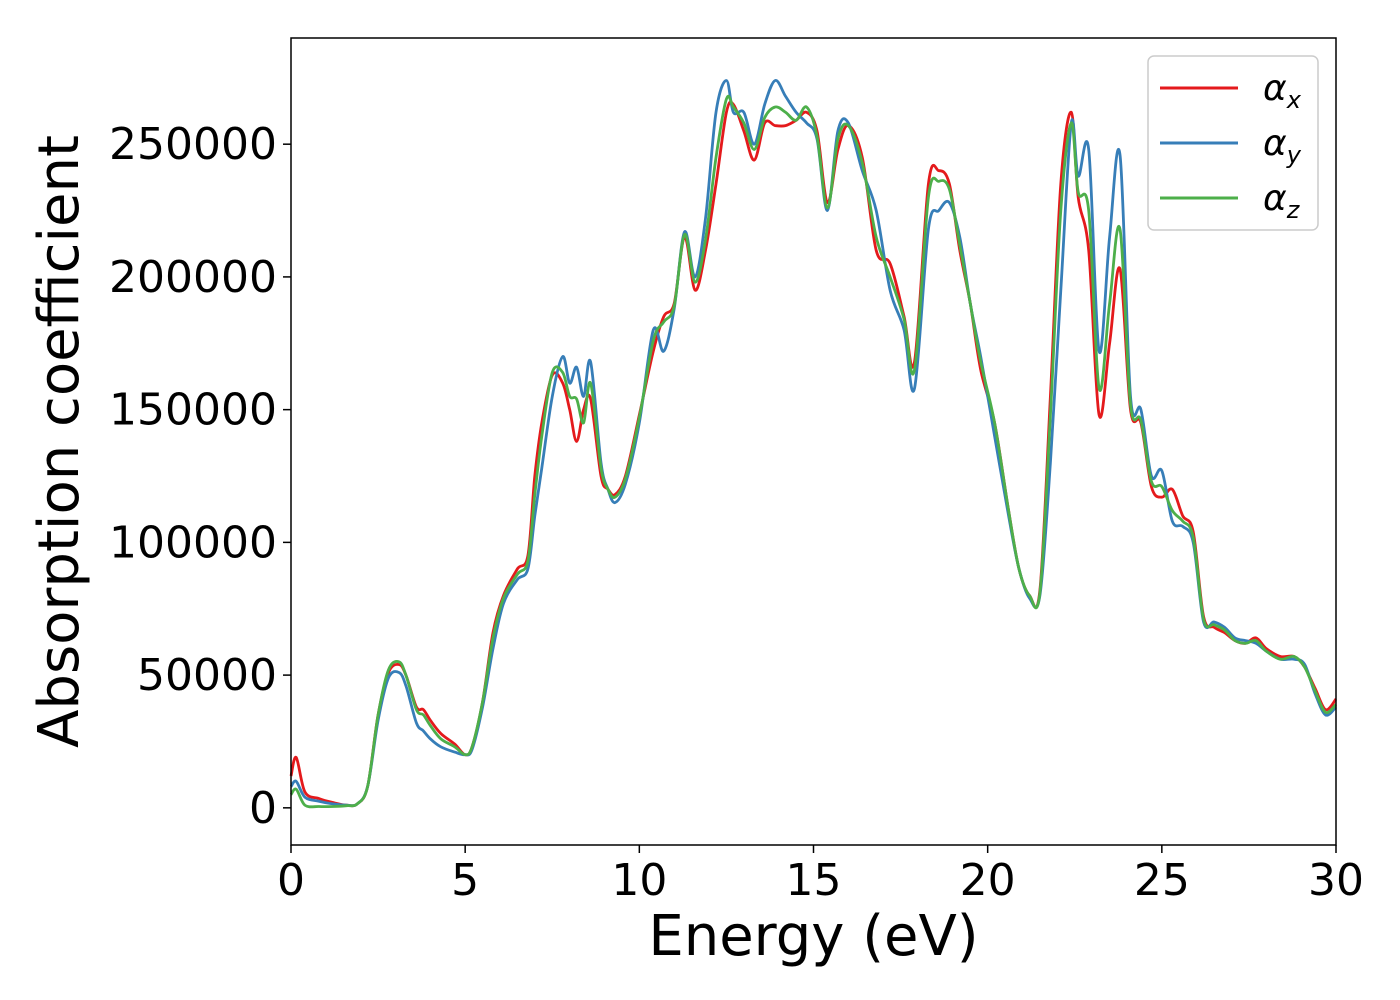 This screenshot has width=1400, height=1000. I want to click on x-tick-label: 25, so click(1162, 880).